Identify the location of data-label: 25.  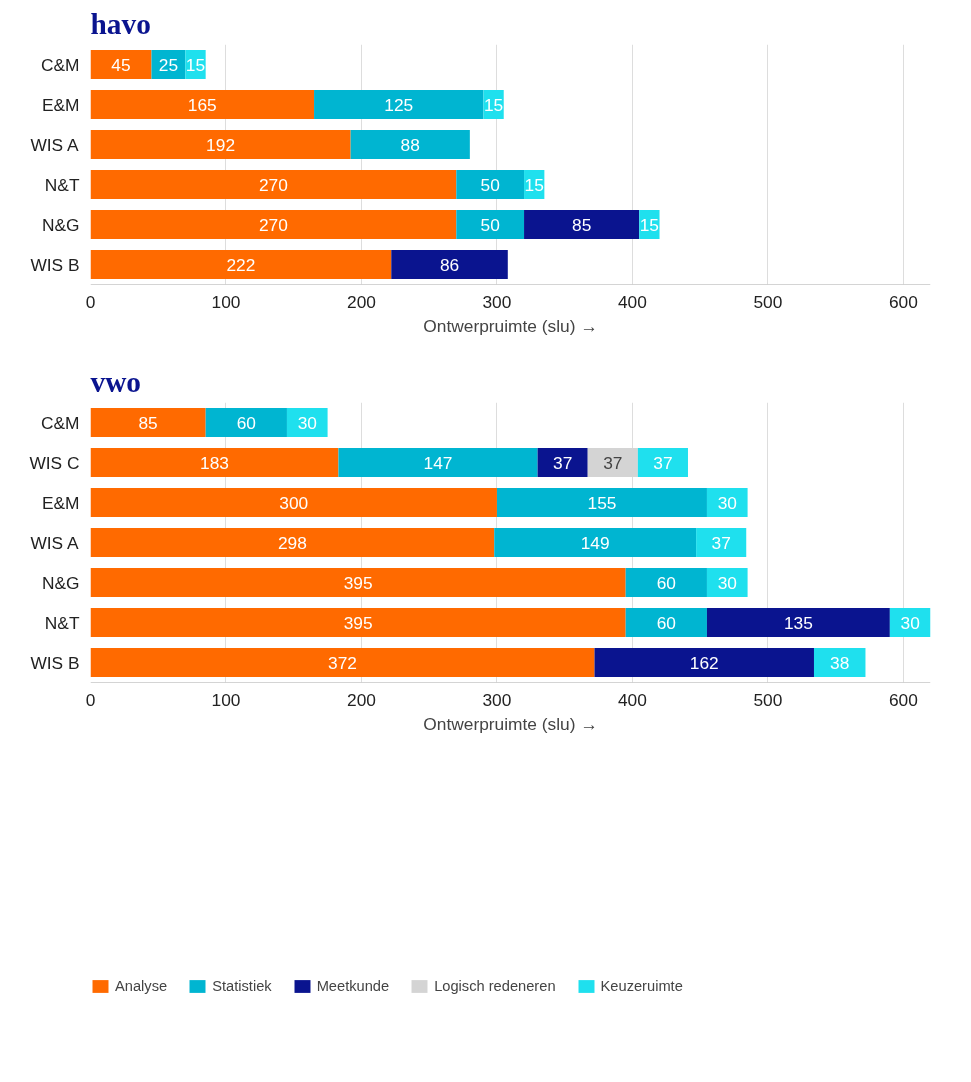
(168, 64).